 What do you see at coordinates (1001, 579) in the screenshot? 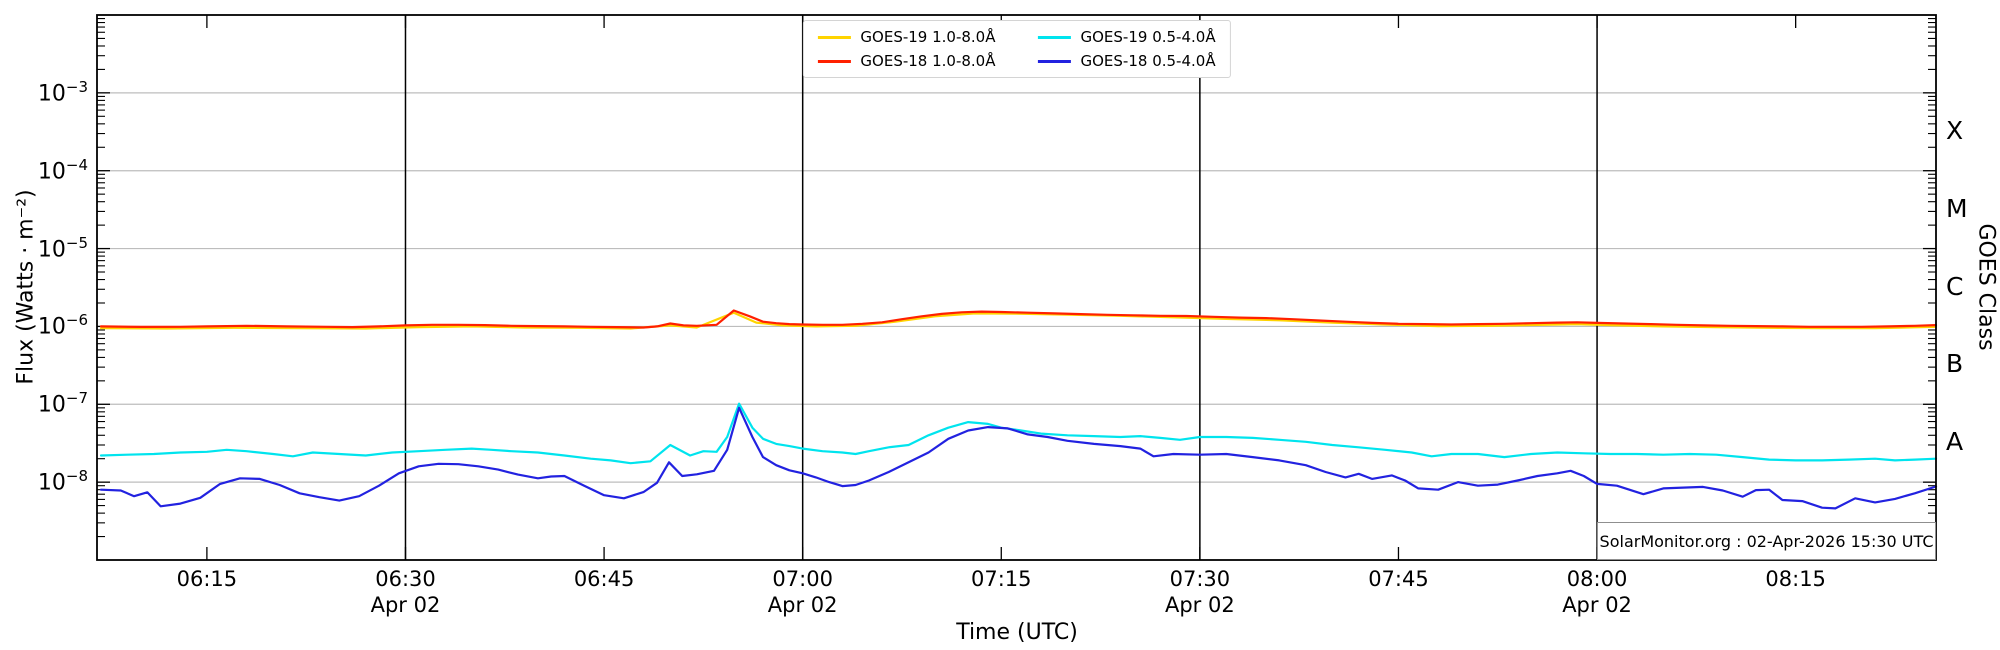
I see `x-tick-label: 07:15` at bounding box center [1001, 579].